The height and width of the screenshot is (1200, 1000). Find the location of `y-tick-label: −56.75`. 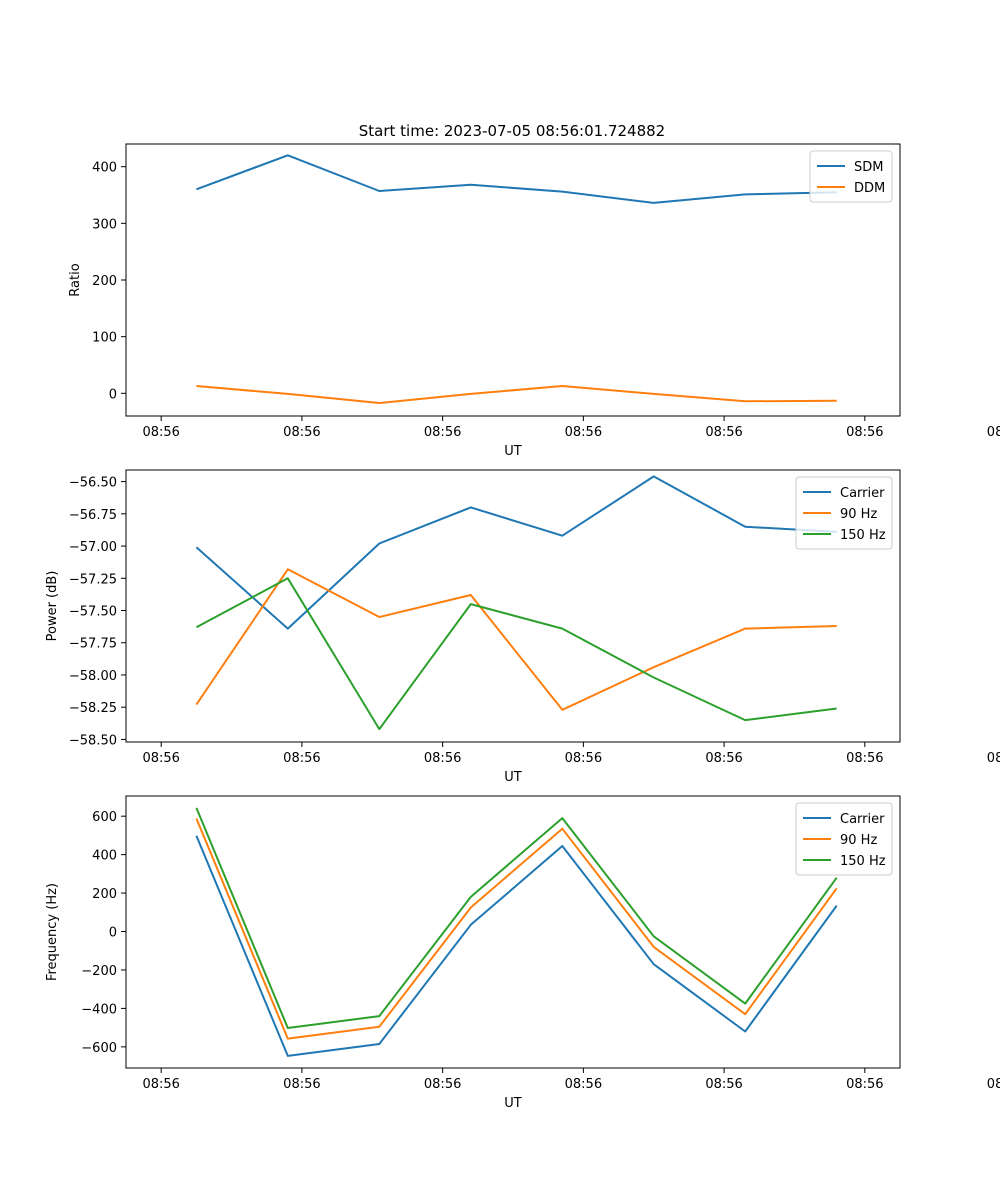

y-tick-label: −56.75 is located at coordinates (93, 515).